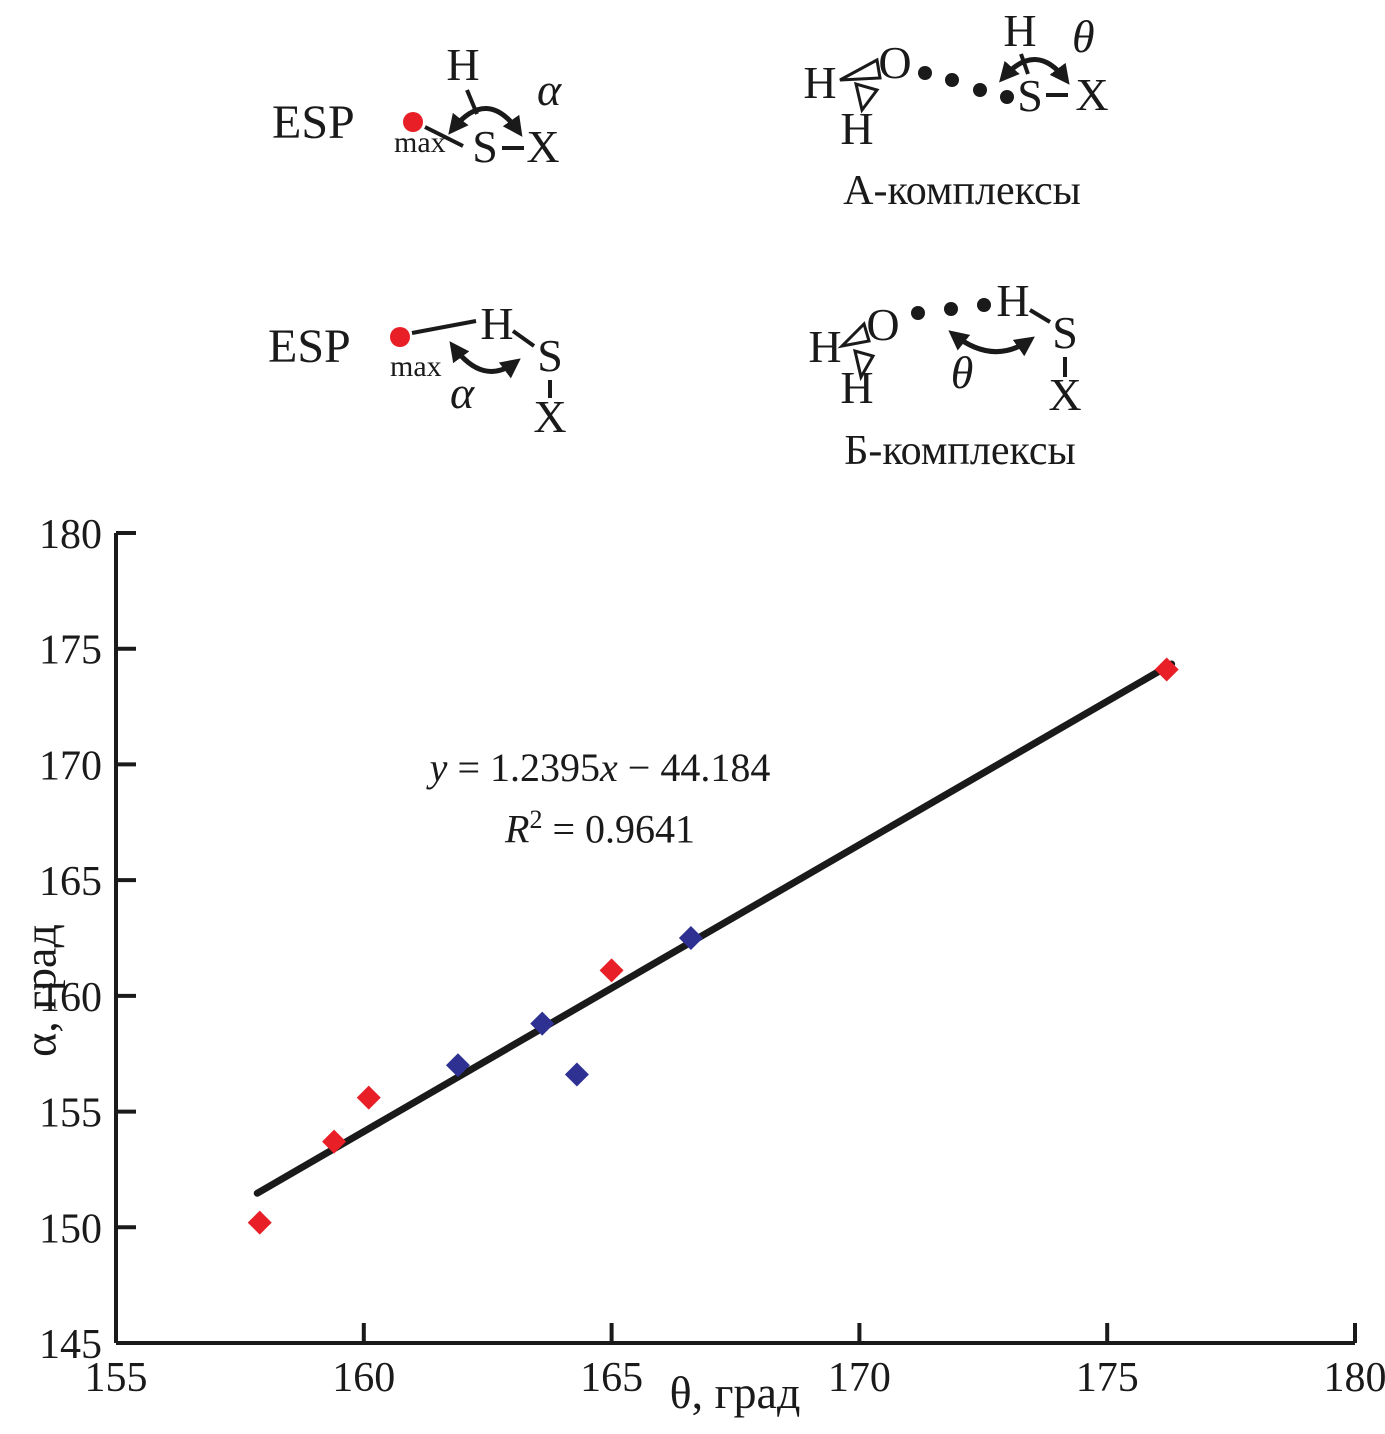 Image resolution: width=1385 pixels, height=1434 pixels. What do you see at coordinates (600, 798) in the screenshot?
I see `trendline-equation: y = 1.2395x − 44.184 R2 = 0.9641` at bounding box center [600, 798].